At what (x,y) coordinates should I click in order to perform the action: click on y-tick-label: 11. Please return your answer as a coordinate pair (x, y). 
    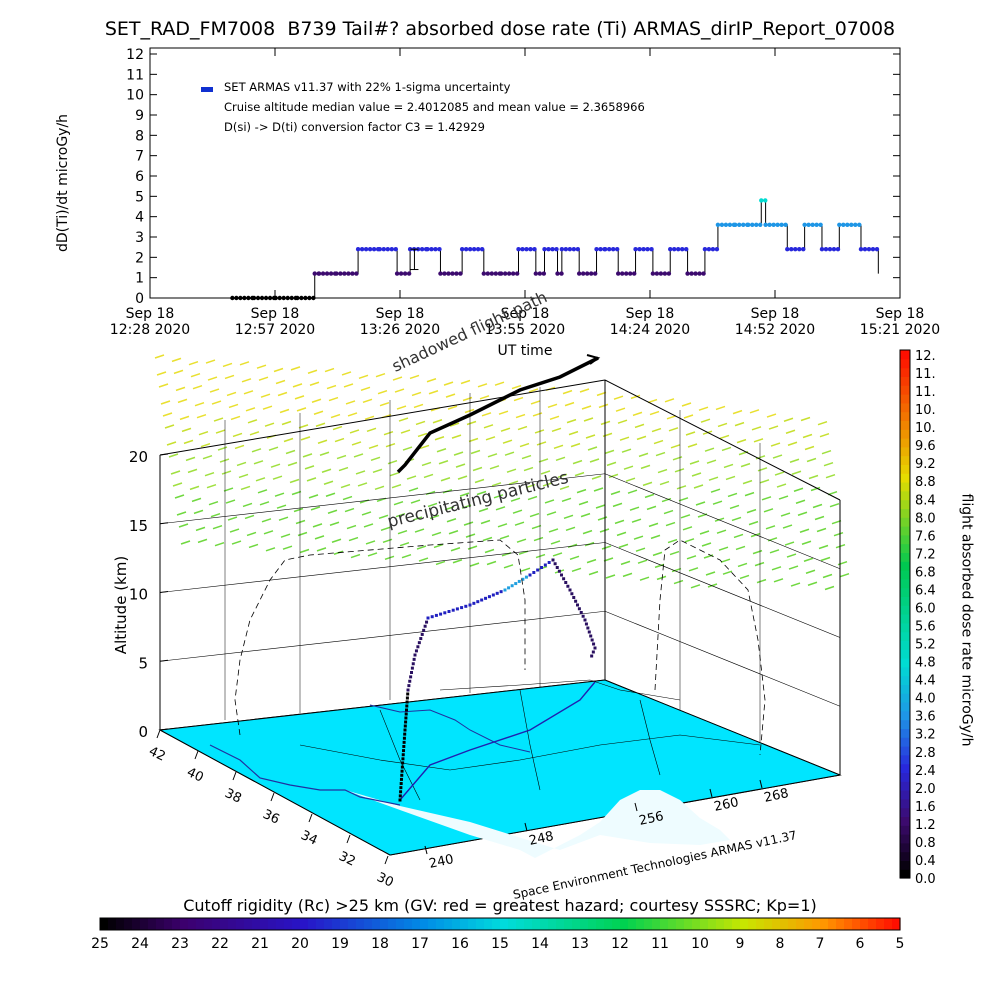
    Looking at the image, I should click on (135, 75).